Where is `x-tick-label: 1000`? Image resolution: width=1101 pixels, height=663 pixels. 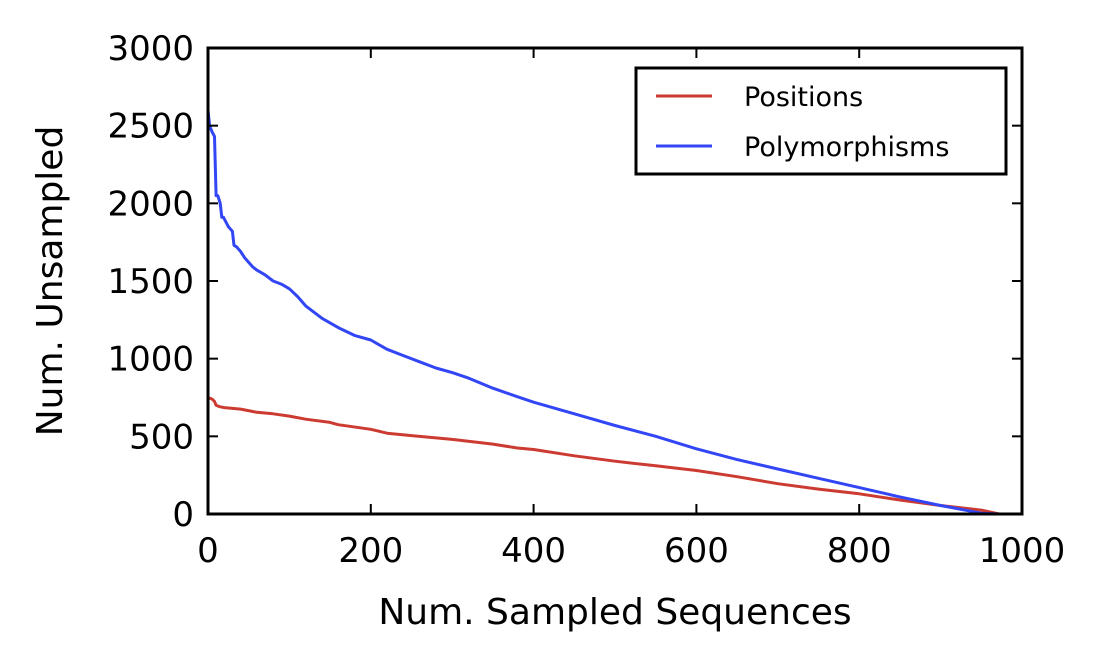
x-tick-label: 1000 is located at coordinates (1022, 551).